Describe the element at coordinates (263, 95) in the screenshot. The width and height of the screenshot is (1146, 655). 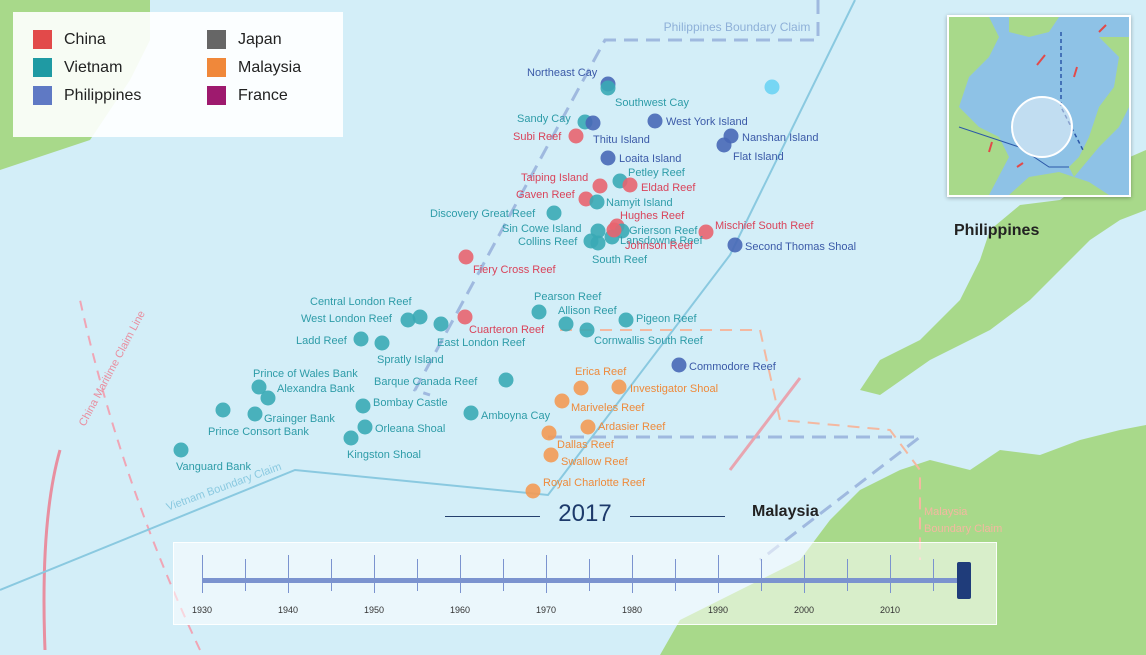
I see `legend-label: France` at that location.